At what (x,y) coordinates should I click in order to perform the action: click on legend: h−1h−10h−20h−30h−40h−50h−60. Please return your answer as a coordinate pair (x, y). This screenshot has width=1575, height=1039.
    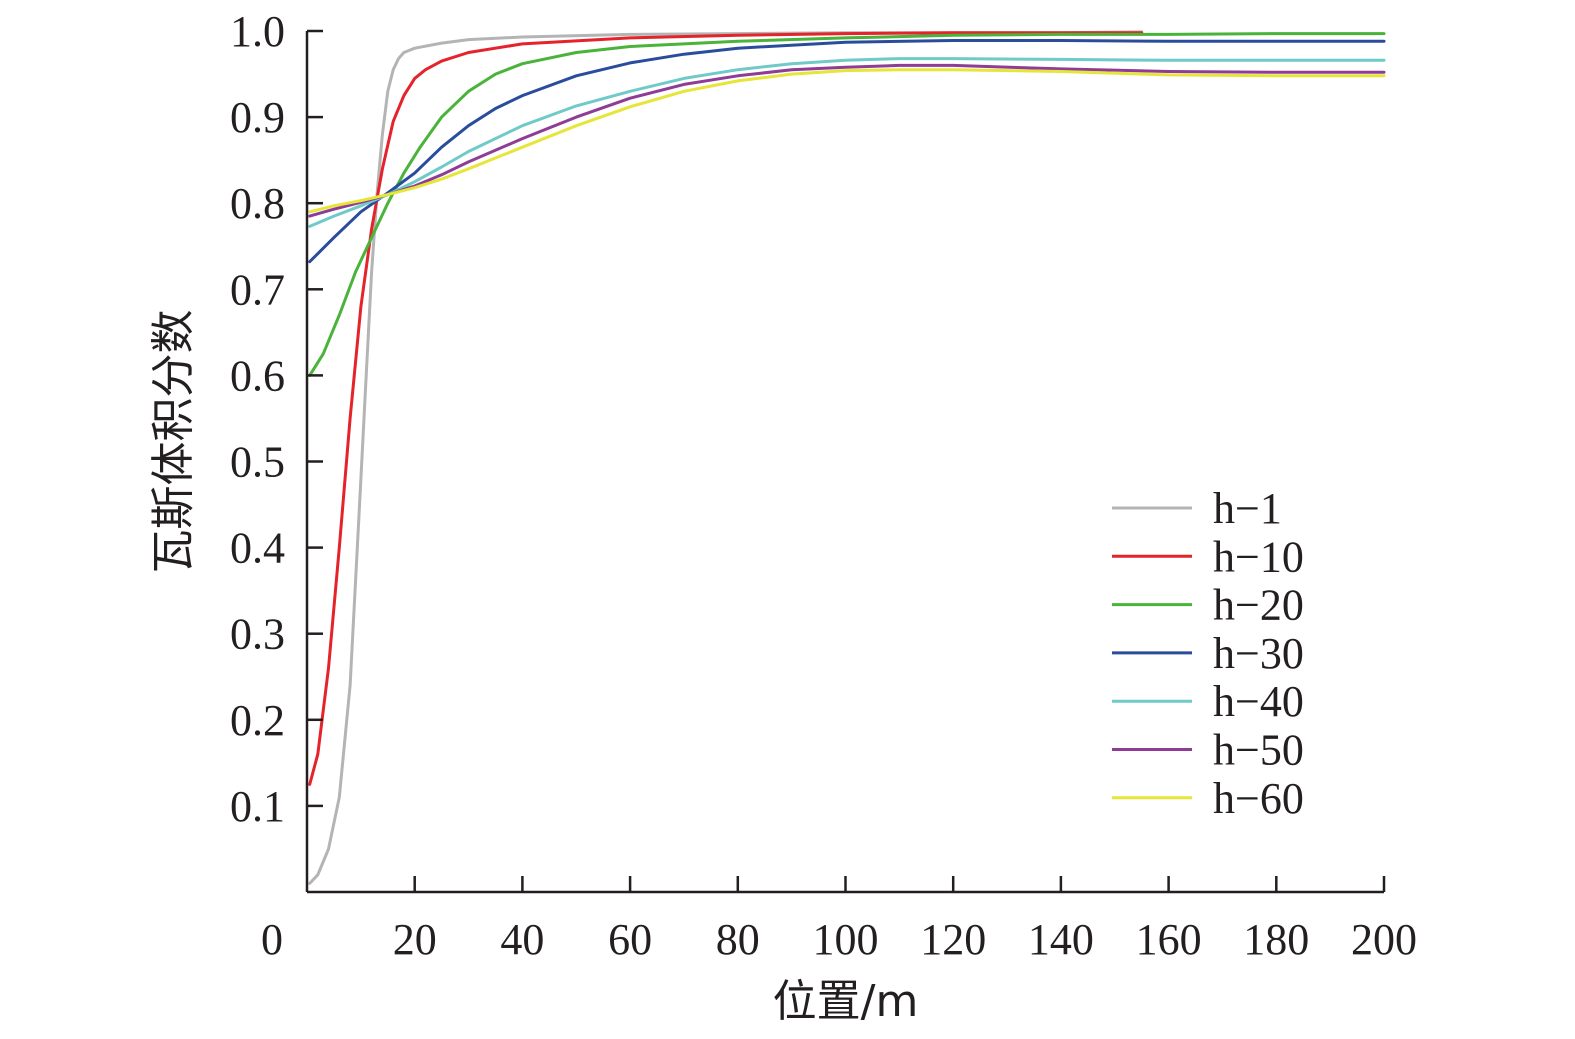
    Looking at the image, I should click on (1208, 653).